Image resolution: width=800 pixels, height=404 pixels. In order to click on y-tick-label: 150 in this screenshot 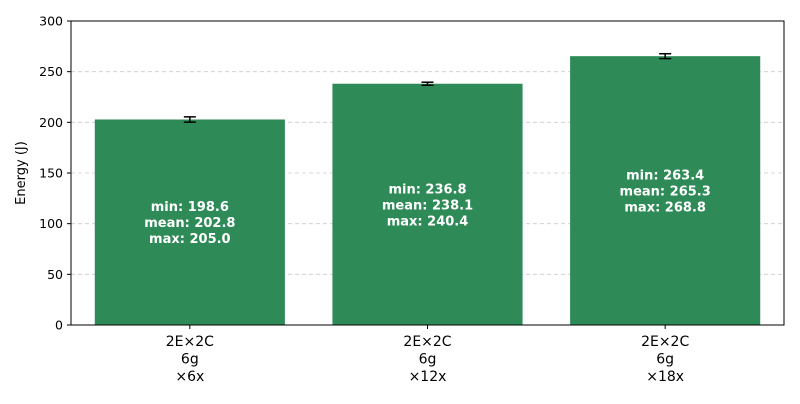, I will do `click(51, 173)`.